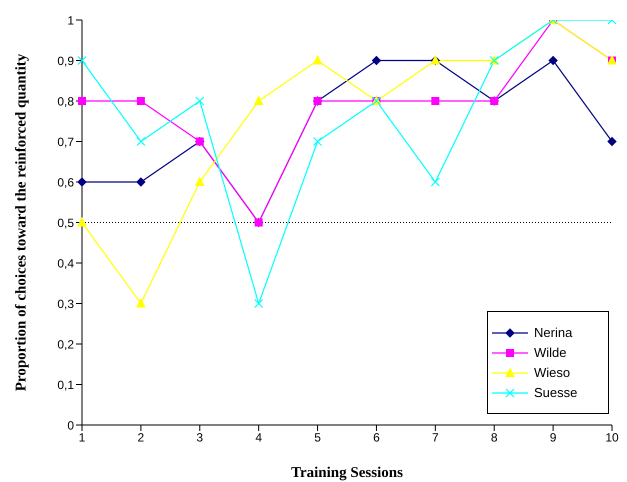 The width and height of the screenshot is (627, 482). What do you see at coordinates (21, 222) in the screenshot?
I see `y-axis-title: Proportion of choices toward the reinforced quantity` at bounding box center [21, 222].